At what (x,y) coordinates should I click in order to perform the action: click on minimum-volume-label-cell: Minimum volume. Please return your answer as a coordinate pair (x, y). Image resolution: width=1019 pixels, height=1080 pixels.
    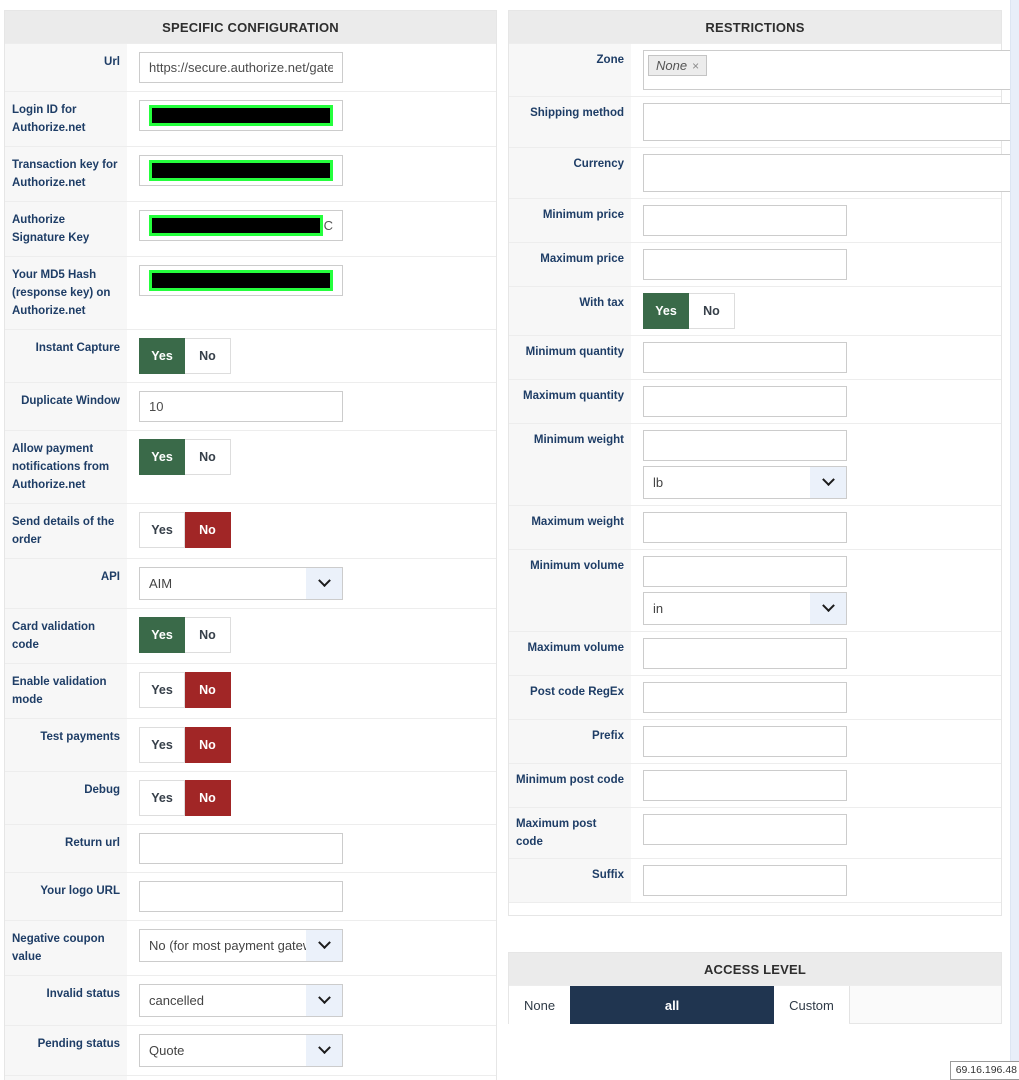
    Looking at the image, I should click on (571, 590).